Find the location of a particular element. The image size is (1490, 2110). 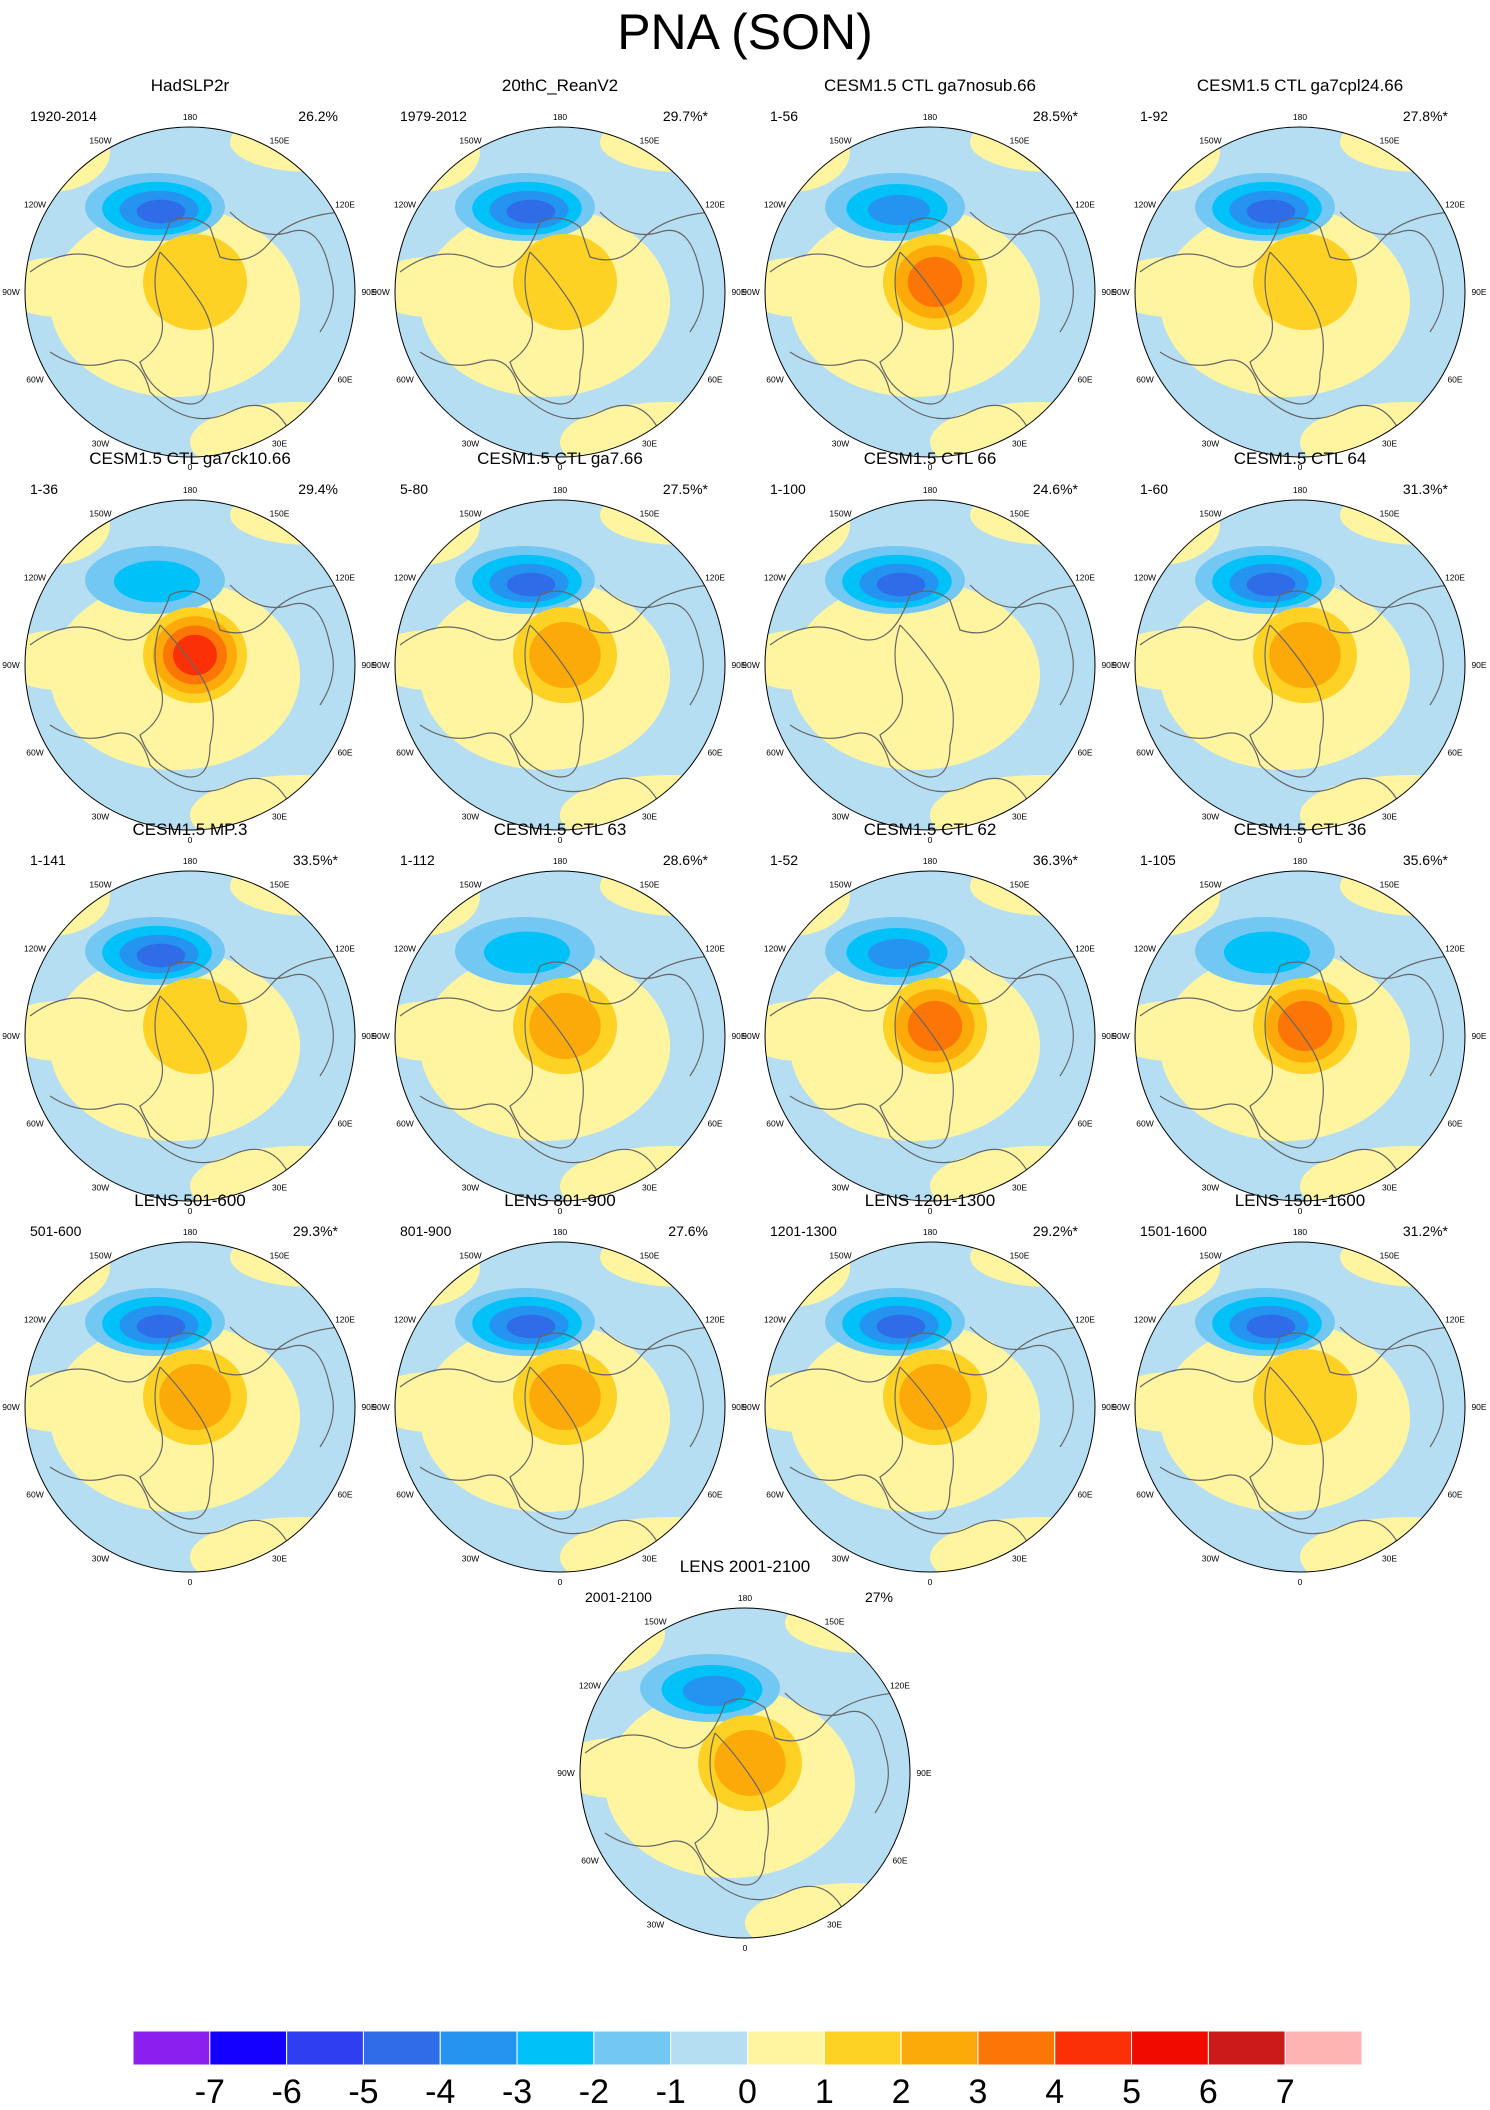

longitude-label: 30E is located at coordinates (279, 444).